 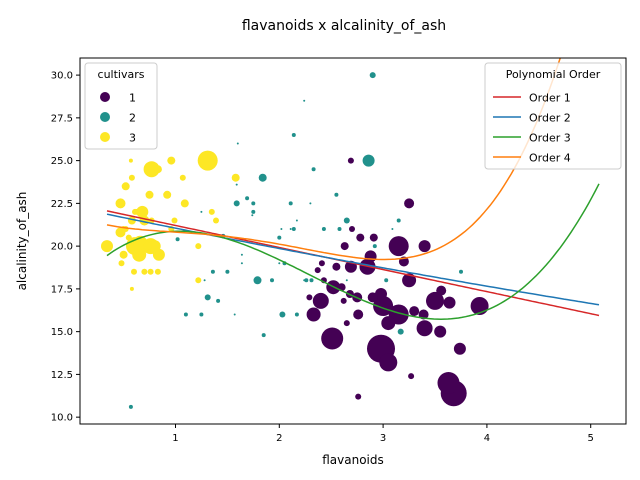 What do you see at coordinates (62, 332) in the screenshot?
I see `y-tick-label: 15.0` at bounding box center [62, 332].